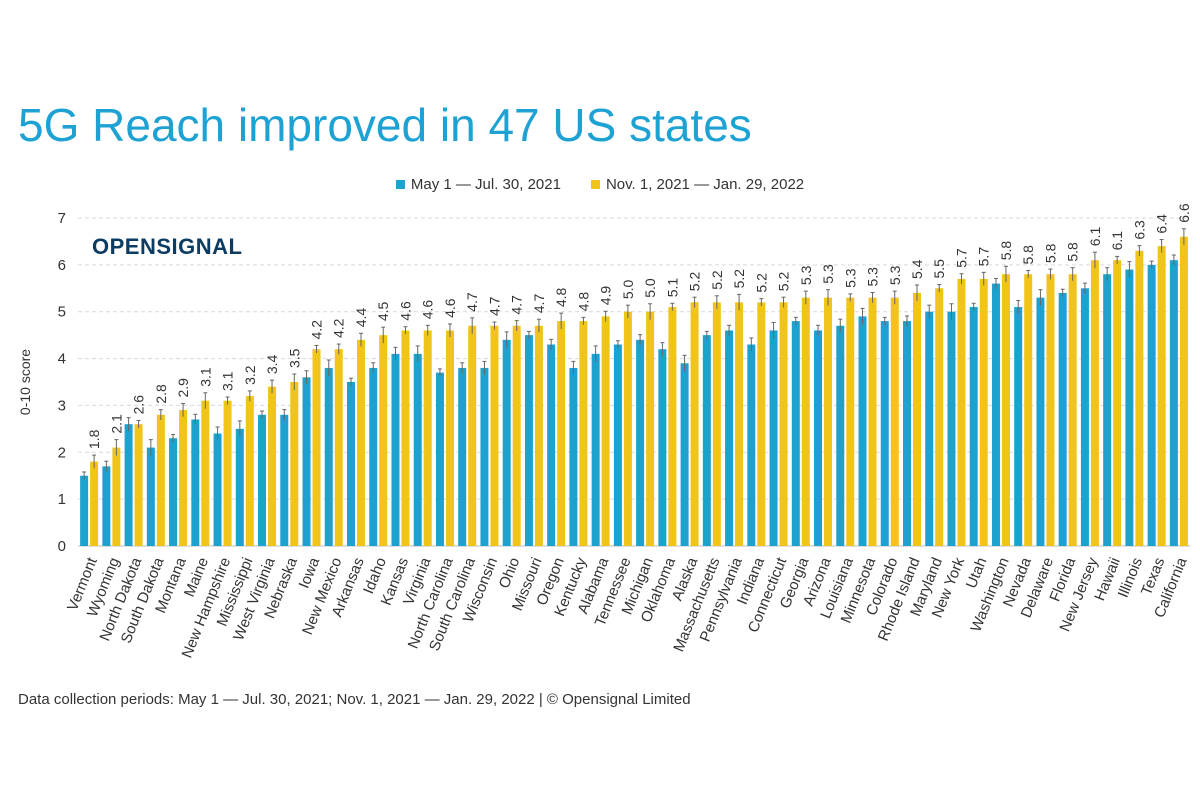  What do you see at coordinates (62, 499) in the screenshot?
I see `y-tick-label: 1` at bounding box center [62, 499].